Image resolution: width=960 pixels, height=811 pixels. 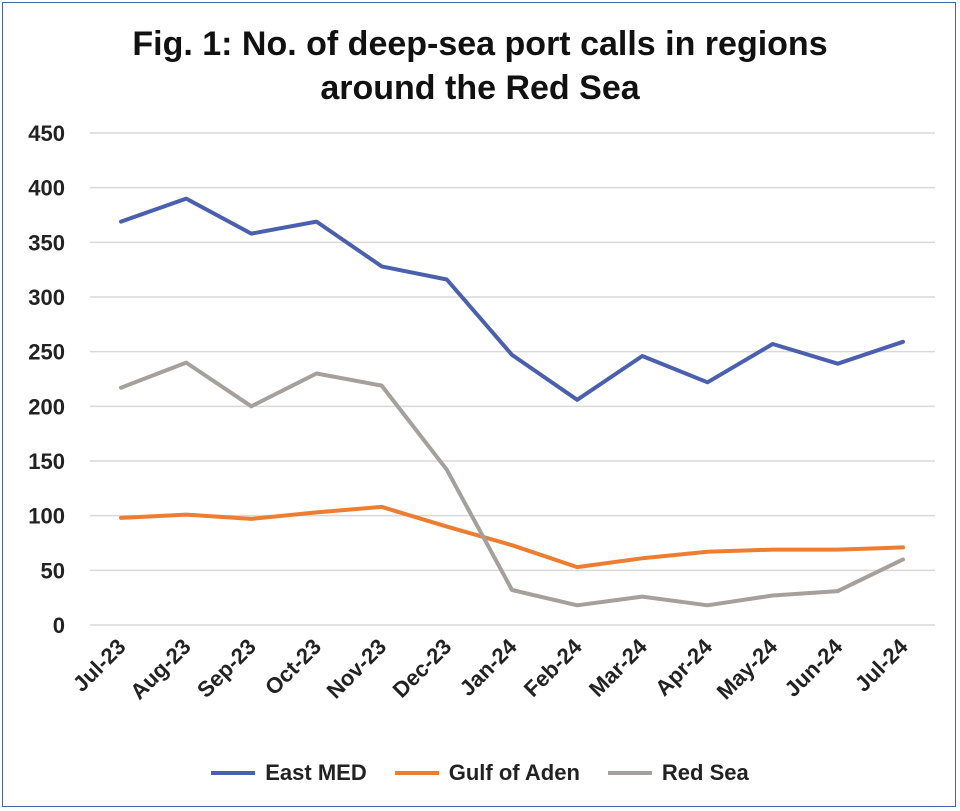 I want to click on chart-title-line-2: around the Red Sea, so click(x=480, y=88).